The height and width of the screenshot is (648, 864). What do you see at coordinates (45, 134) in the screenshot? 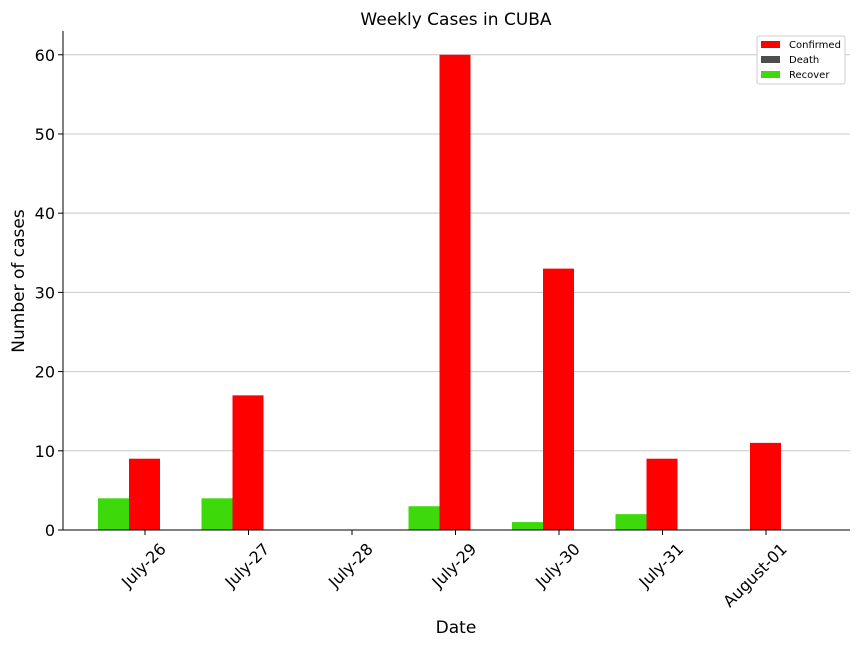
I see `y-tick-label: 50` at bounding box center [45, 134].